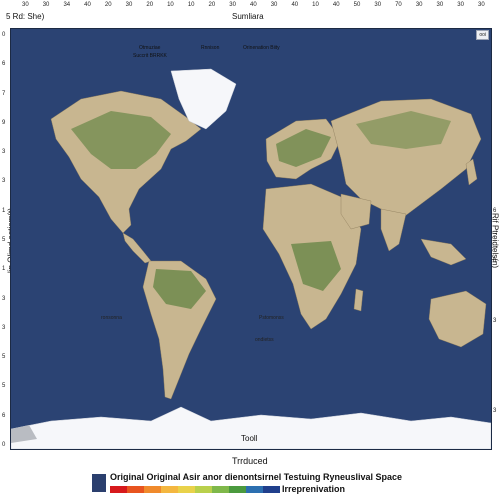 Image resolution: width=500 pixels, height=500 pixels. What do you see at coordinates (249, 438) in the screenshot?
I see `label-antarctica: Tooll` at bounding box center [249, 438].